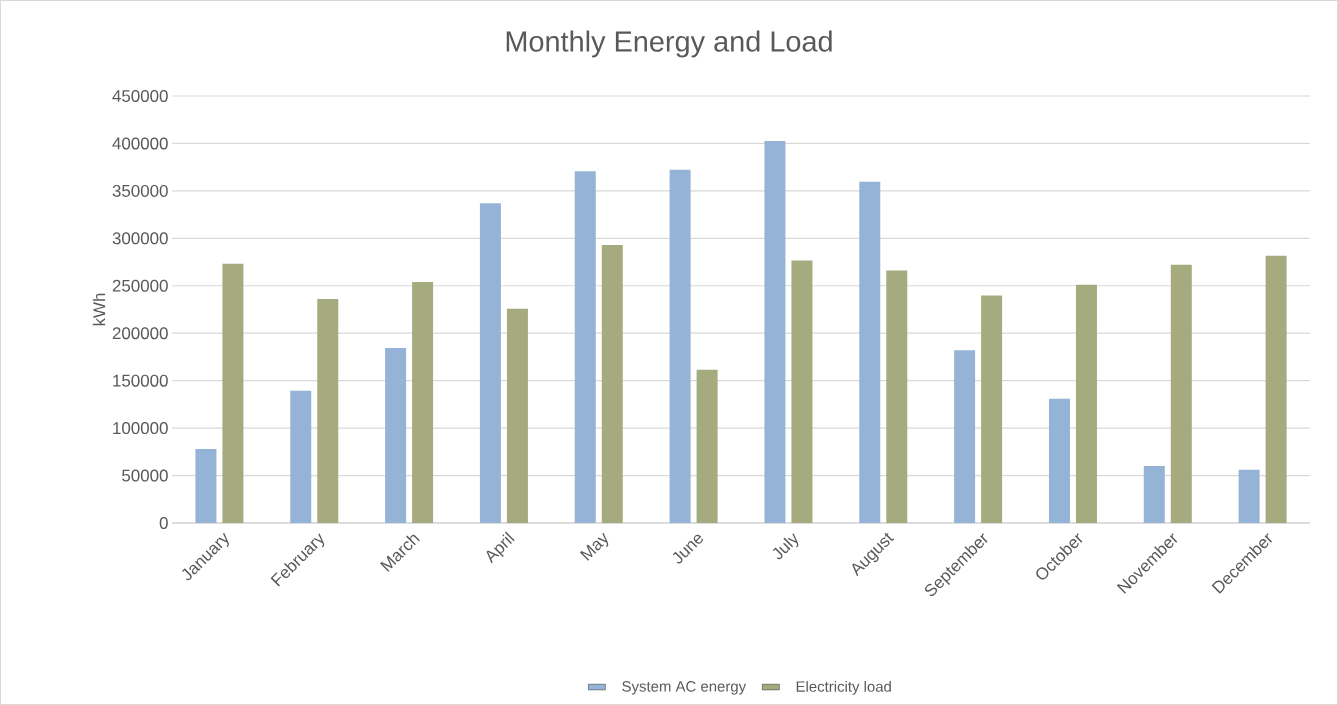  I want to click on y-axis-title: kWh, so click(99, 309).